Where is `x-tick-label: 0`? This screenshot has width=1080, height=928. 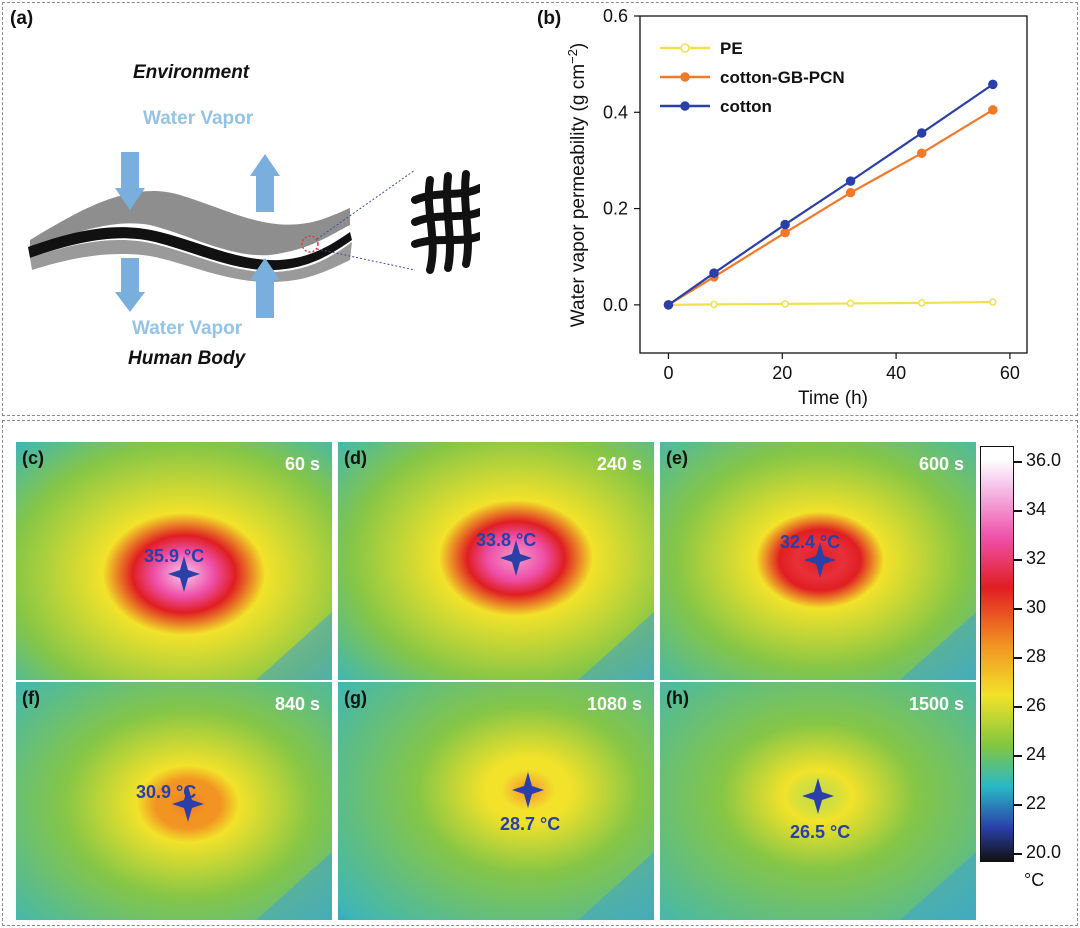
x-tick-label: 0 is located at coordinates (668, 373).